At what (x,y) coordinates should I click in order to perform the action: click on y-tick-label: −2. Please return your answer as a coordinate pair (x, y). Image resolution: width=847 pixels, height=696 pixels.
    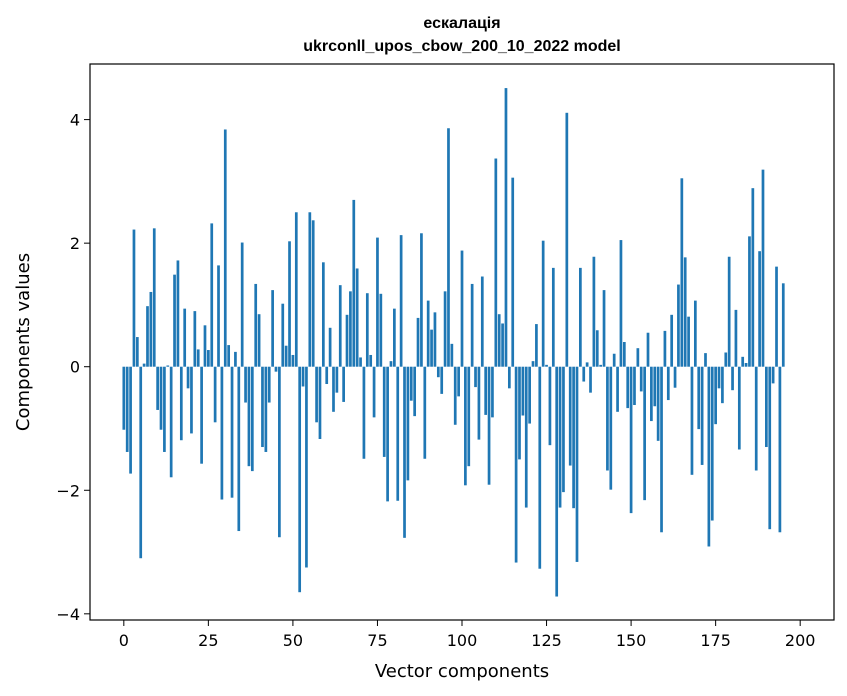
    Looking at the image, I should click on (68, 490).